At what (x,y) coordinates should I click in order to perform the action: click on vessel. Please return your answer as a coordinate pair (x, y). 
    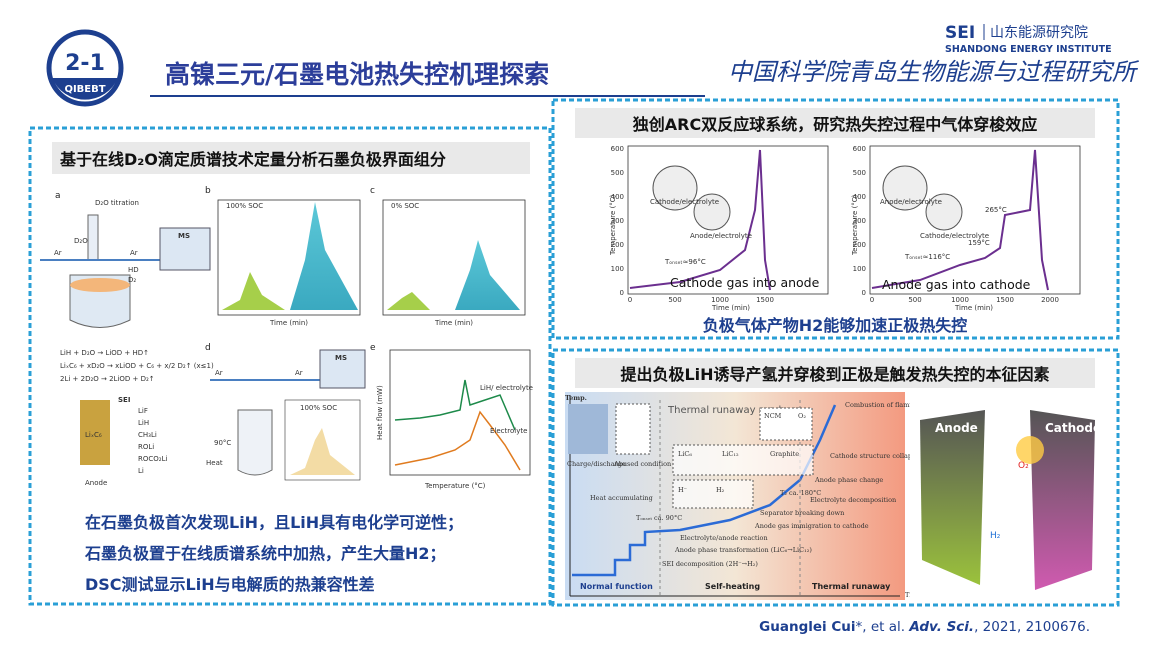
    Looking at the image, I should click on (255, 442).